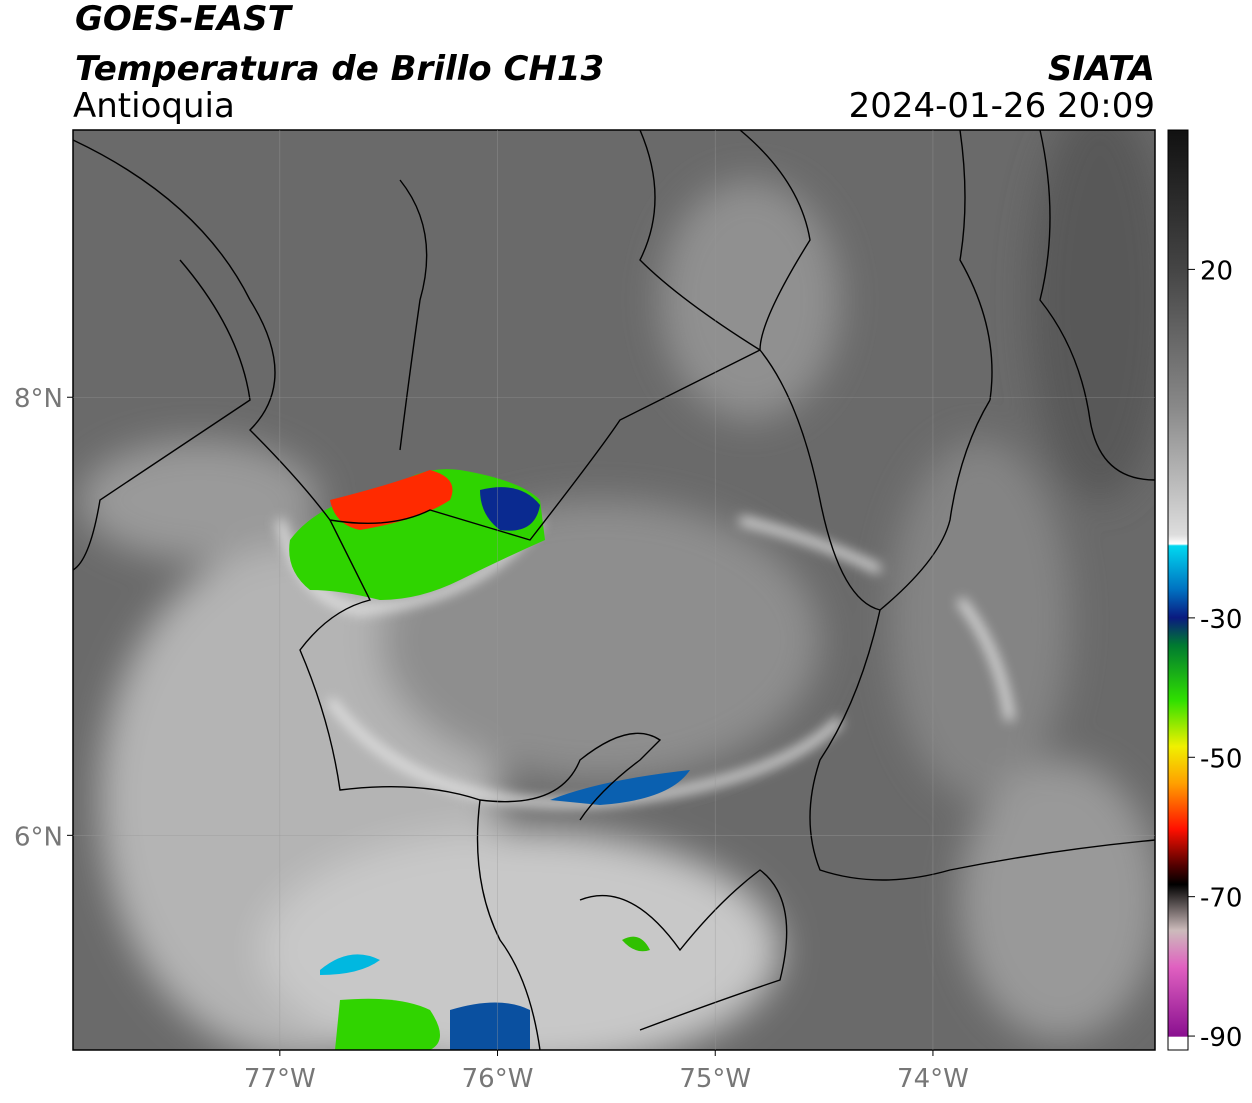 This screenshot has height=1103, width=1252. Describe the element at coordinates (1221, 620) in the screenshot. I see `colorbar-tick-label: -30` at that location.